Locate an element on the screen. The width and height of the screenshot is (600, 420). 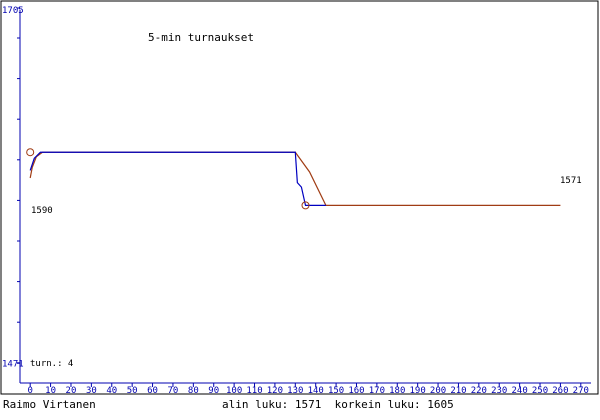
x-tick-label: 220 is located at coordinates (479, 391).